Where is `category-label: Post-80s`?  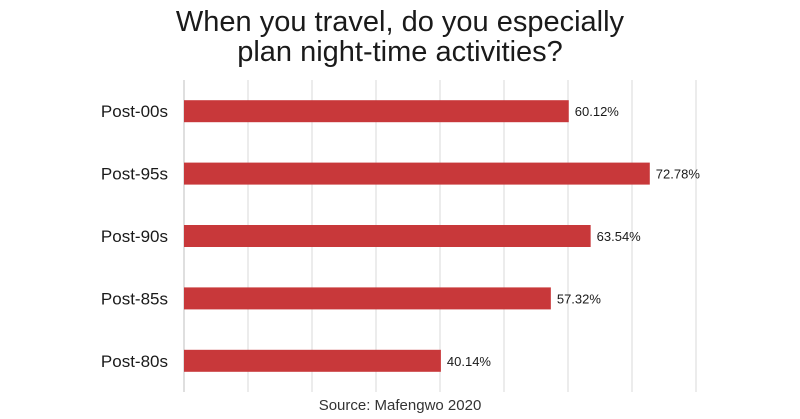 category-label: Post-80s is located at coordinates (134, 361).